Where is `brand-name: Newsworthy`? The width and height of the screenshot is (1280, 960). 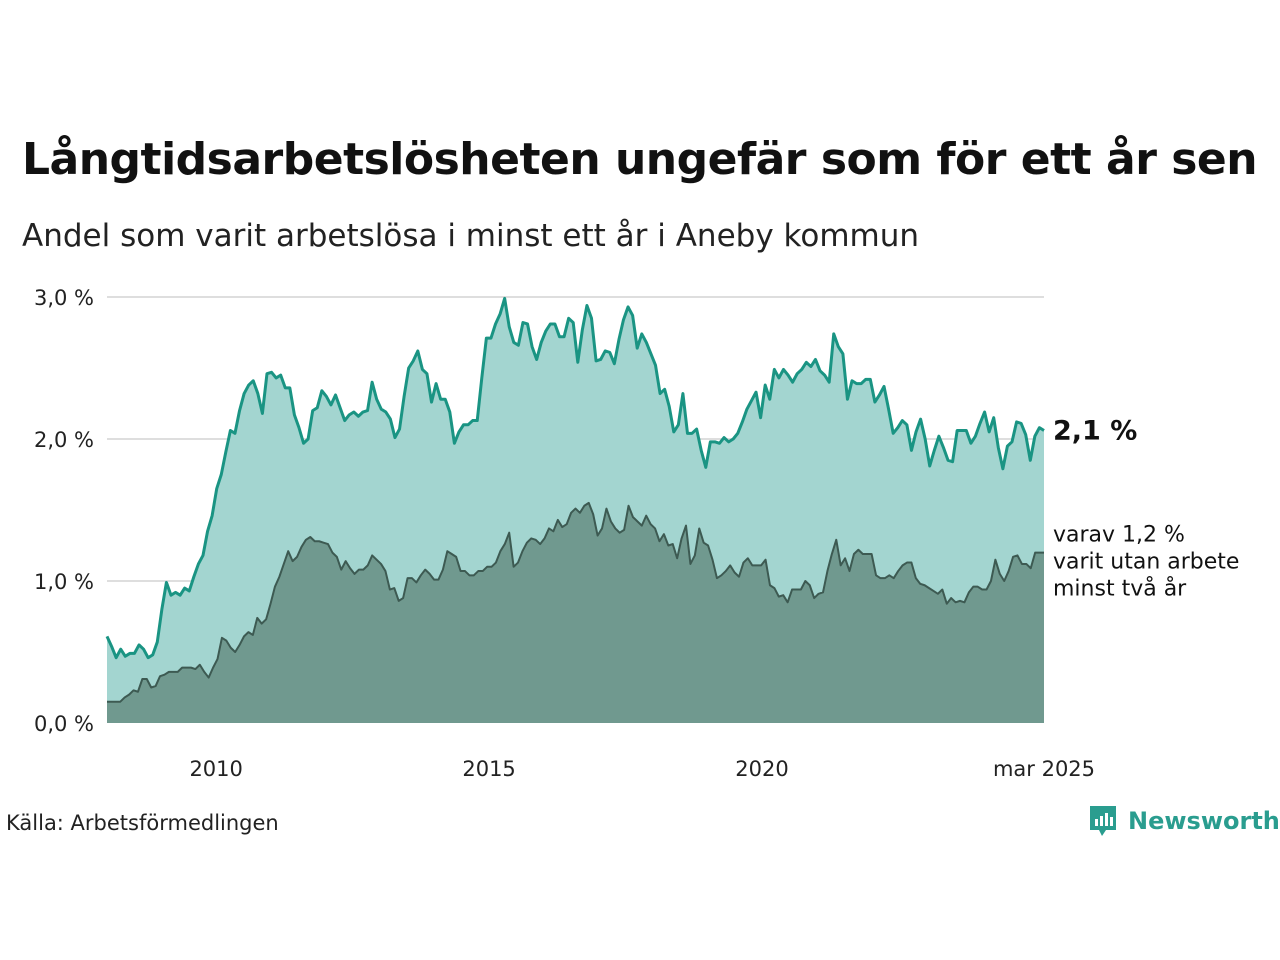
brand-name: Newsworthy is located at coordinates (1204, 821).